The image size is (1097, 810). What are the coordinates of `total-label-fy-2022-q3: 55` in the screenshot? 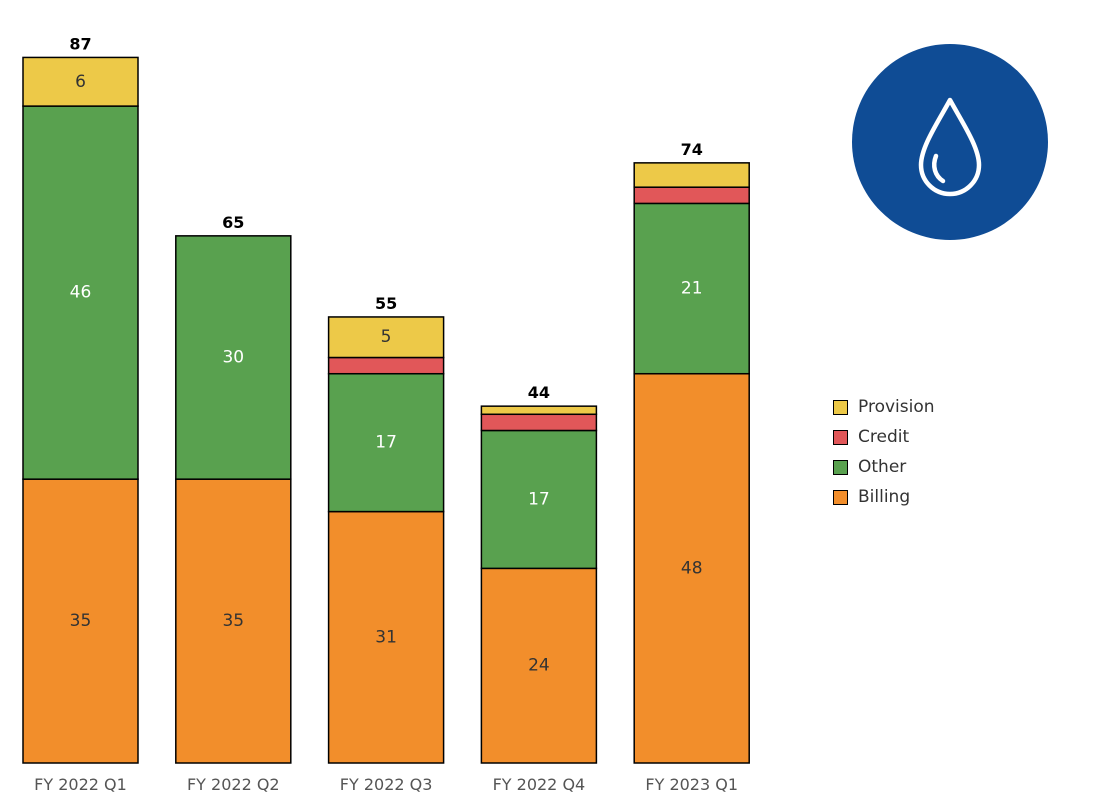 It's located at (386, 303).